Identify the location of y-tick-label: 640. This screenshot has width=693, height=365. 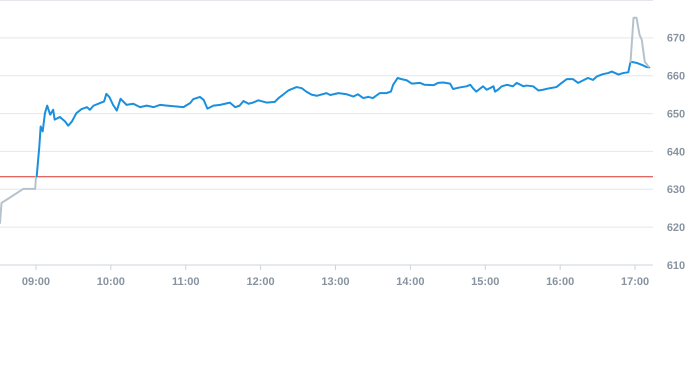
(676, 152).